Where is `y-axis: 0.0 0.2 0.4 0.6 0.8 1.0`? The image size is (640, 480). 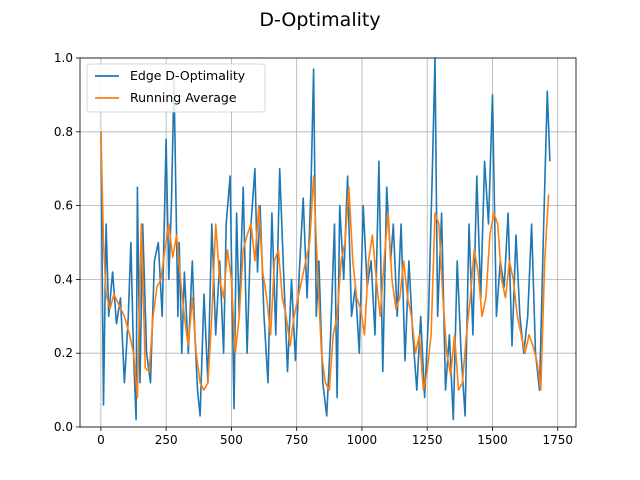 y-axis: 0.0 0.2 0.4 0.6 0.8 1.0 is located at coordinates (67, 242).